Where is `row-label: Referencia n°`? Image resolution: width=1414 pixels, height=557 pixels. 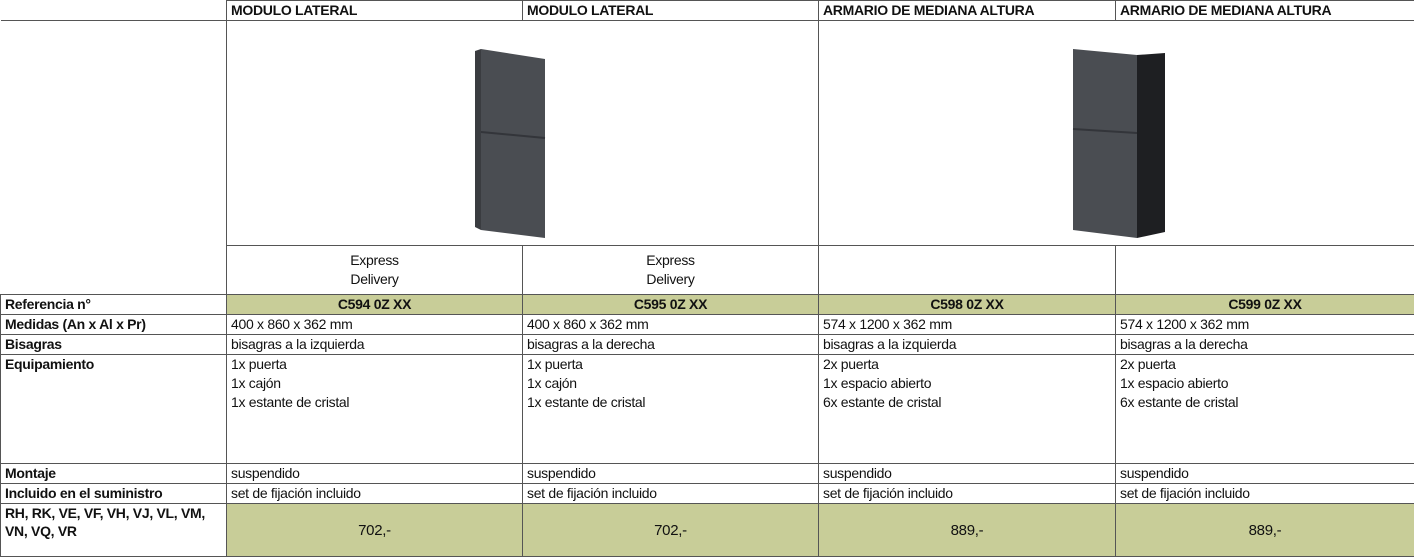
row-label: Referencia n° is located at coordinates (114, 305).